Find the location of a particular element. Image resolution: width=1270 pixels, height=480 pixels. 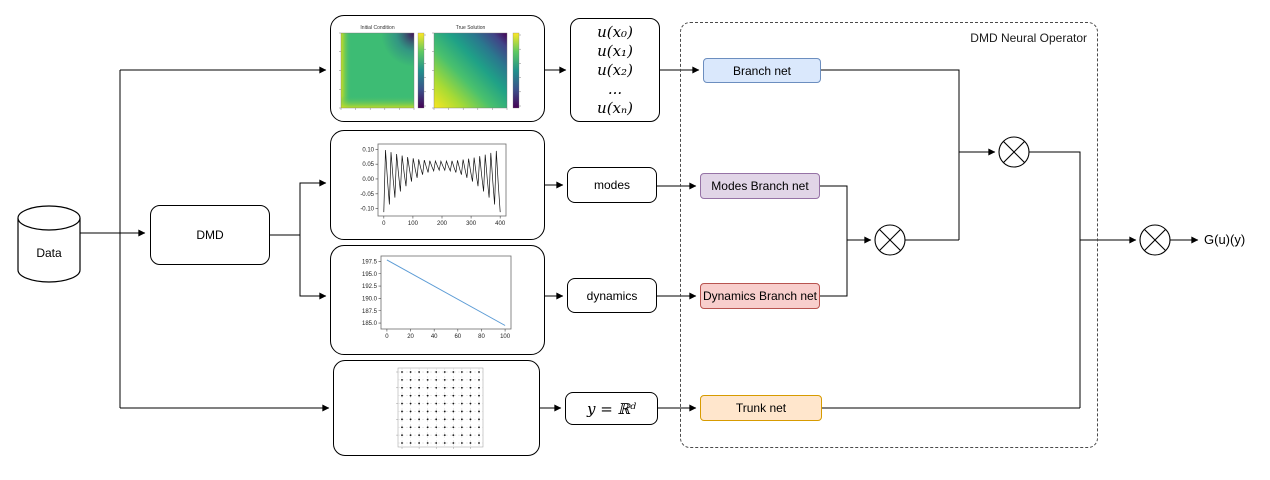

modes-branch-net-node: Modes Branch net is located at coordinates (760, 186).